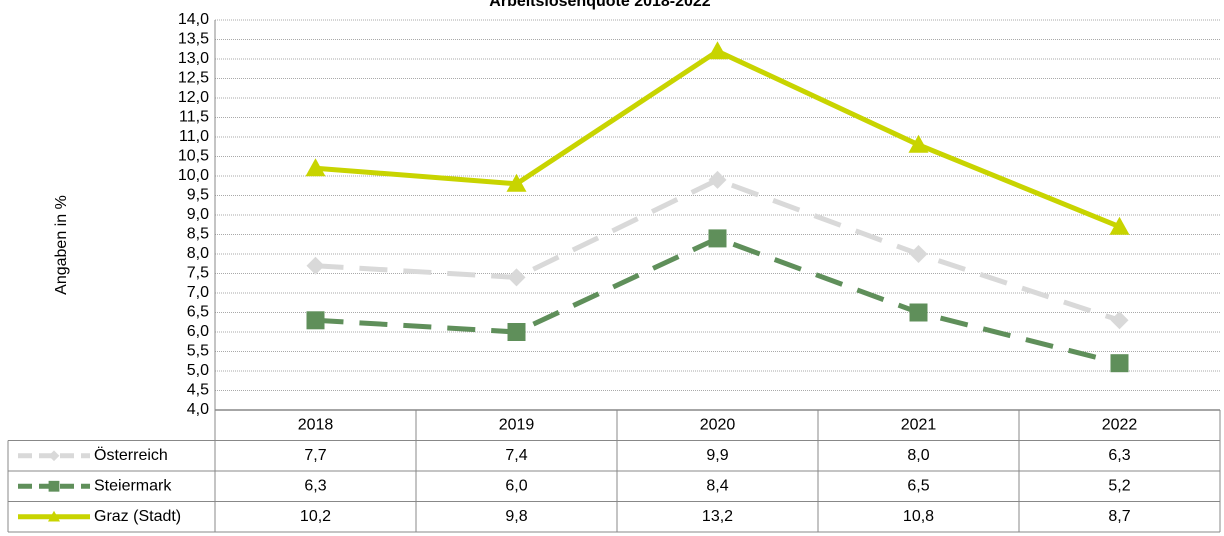  Describe the element at coordinates (717, 485) in the screenshot. I see `table-value: 8,4` at that location.